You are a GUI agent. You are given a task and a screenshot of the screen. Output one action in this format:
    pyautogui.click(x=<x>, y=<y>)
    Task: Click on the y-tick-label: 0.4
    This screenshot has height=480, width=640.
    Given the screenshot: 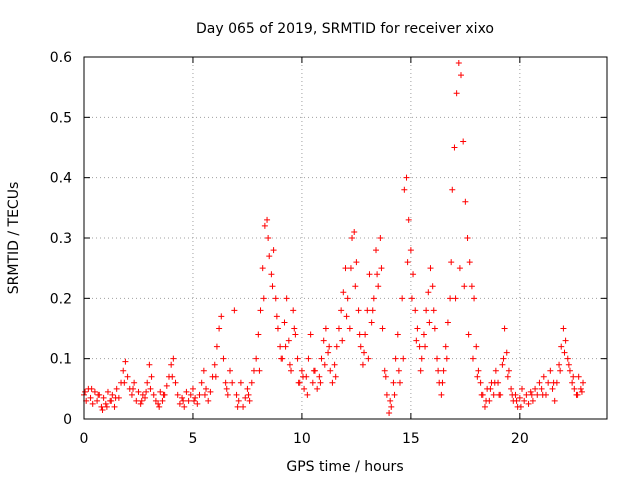 What is the action you would take?
    pyautogui.click(x=61, y=179)
    